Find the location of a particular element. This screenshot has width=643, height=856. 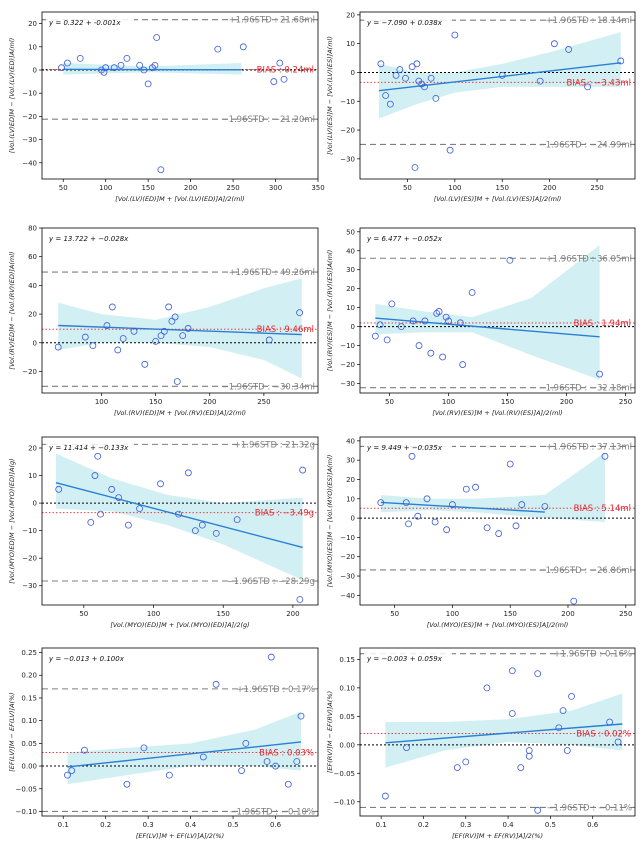

lower-loa-label: −1.96STD : −21.20ml is located at coordinates (268, 120).